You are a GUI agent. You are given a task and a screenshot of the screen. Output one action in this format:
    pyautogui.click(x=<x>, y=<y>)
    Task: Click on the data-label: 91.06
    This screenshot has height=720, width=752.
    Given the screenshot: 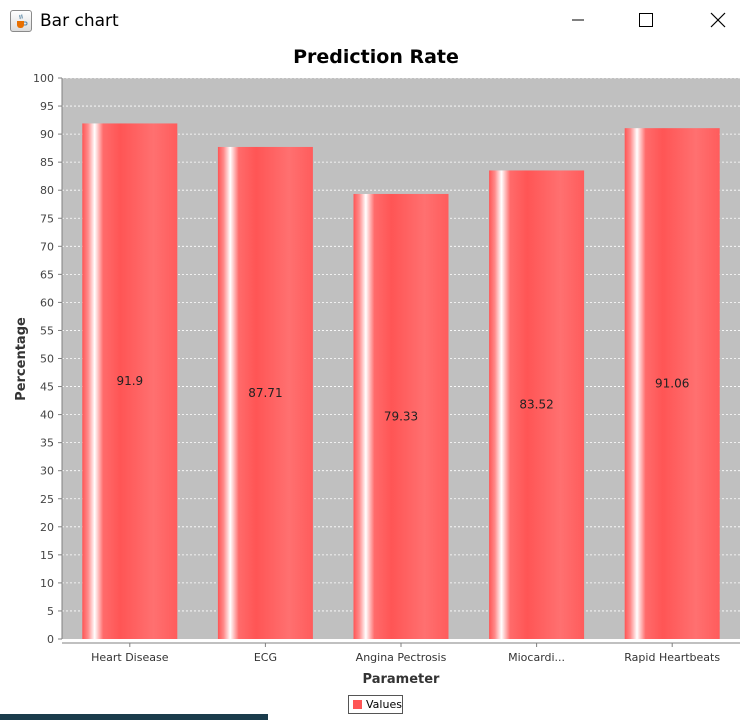 What is the action you would take?
    pyautogui.click(x=672, y=384)
    